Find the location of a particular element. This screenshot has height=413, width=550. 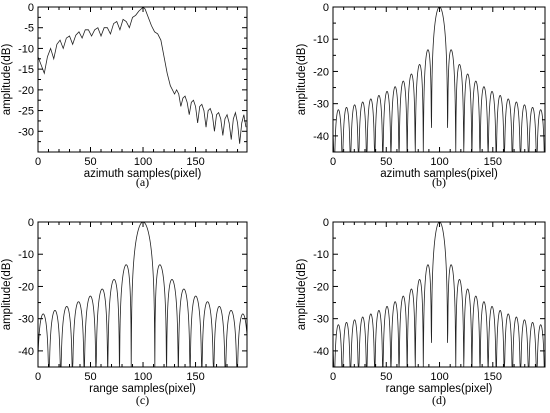

panel-caption: (d) is located at coordinates (439, 400).